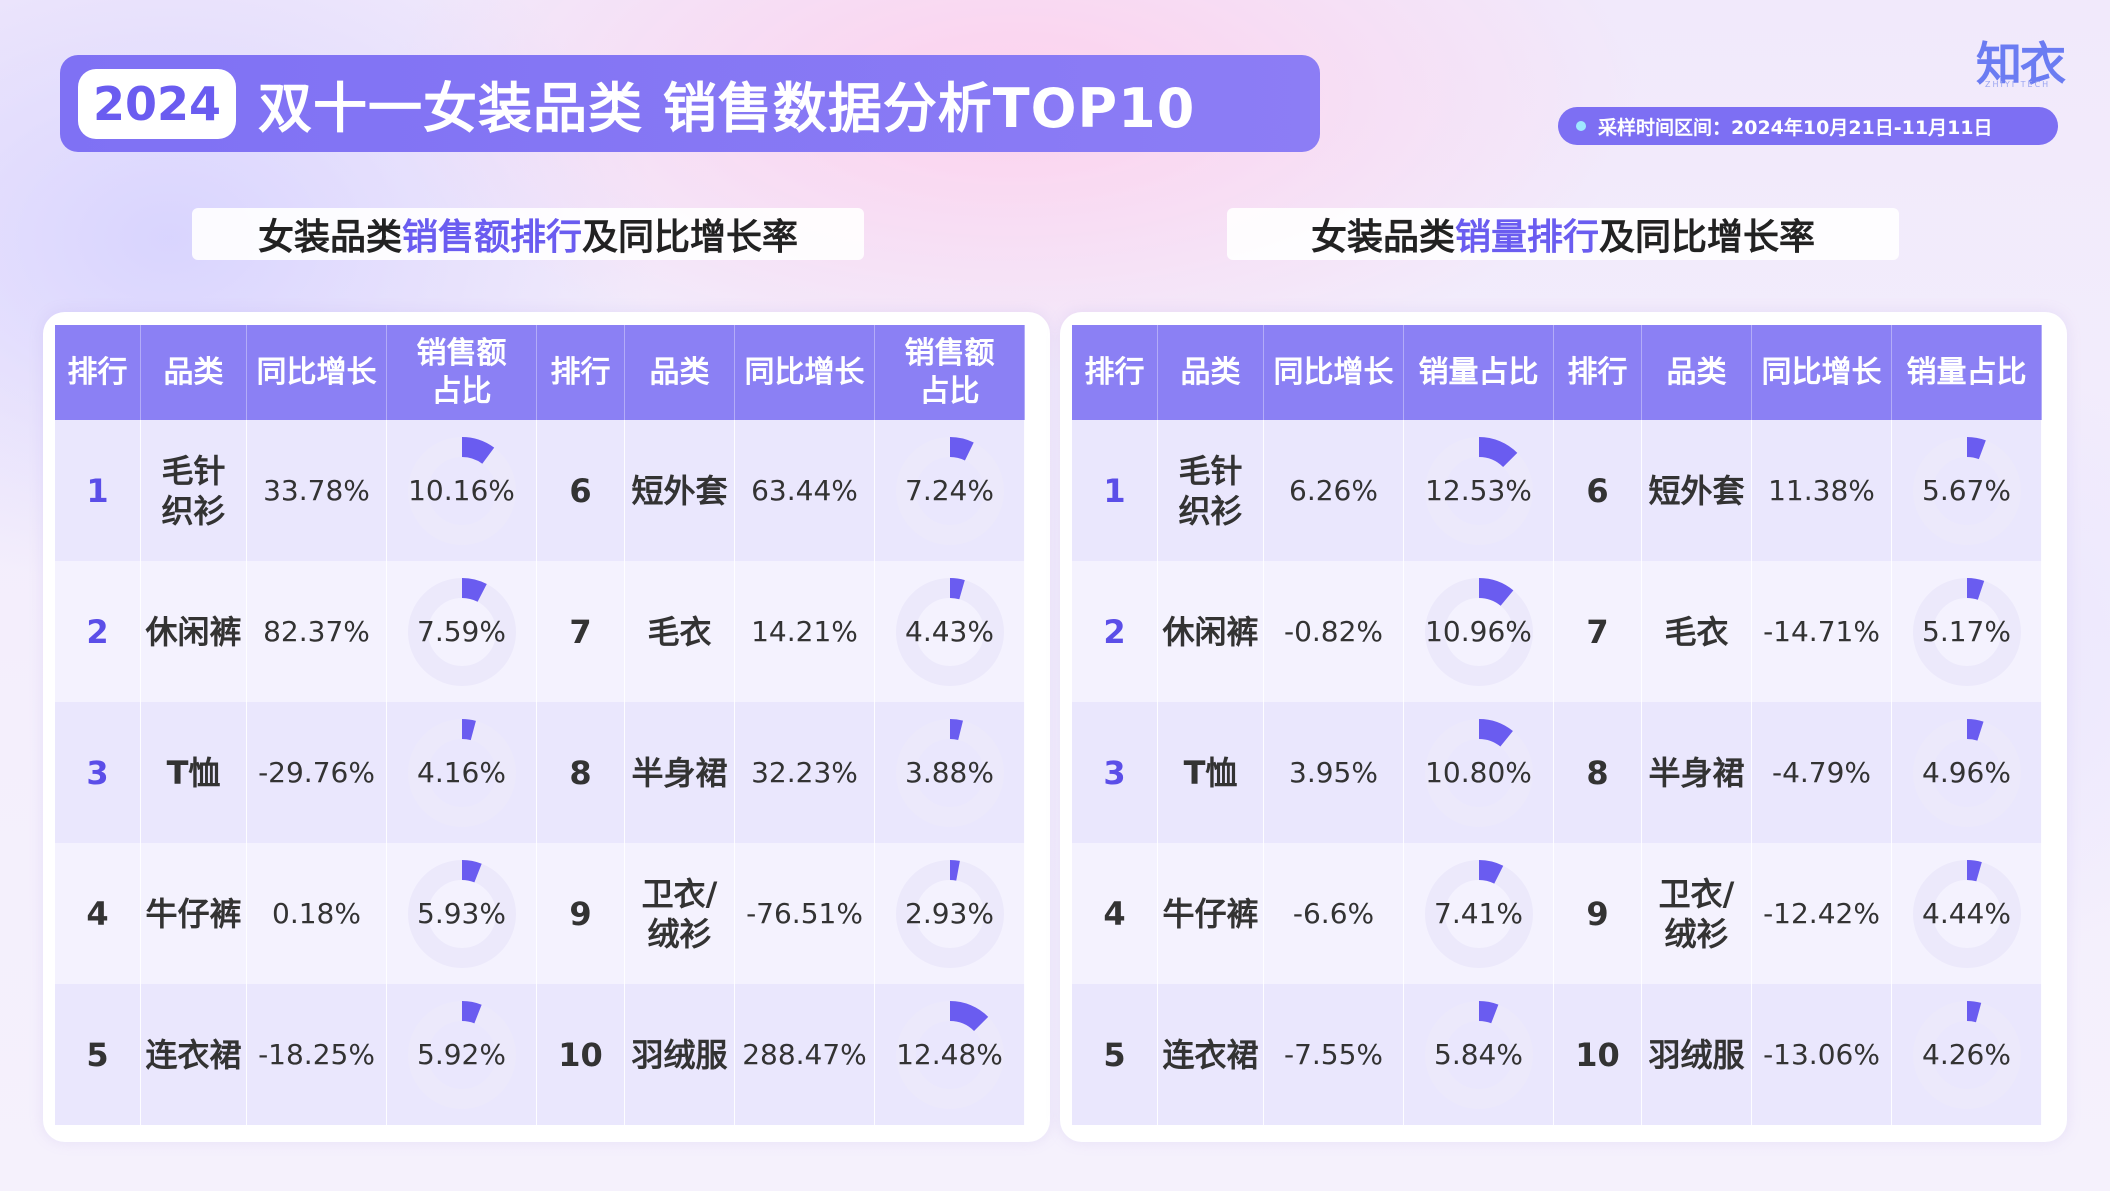  I want to click on yoy-growth-value: -18.25%, so click(316, 1054).